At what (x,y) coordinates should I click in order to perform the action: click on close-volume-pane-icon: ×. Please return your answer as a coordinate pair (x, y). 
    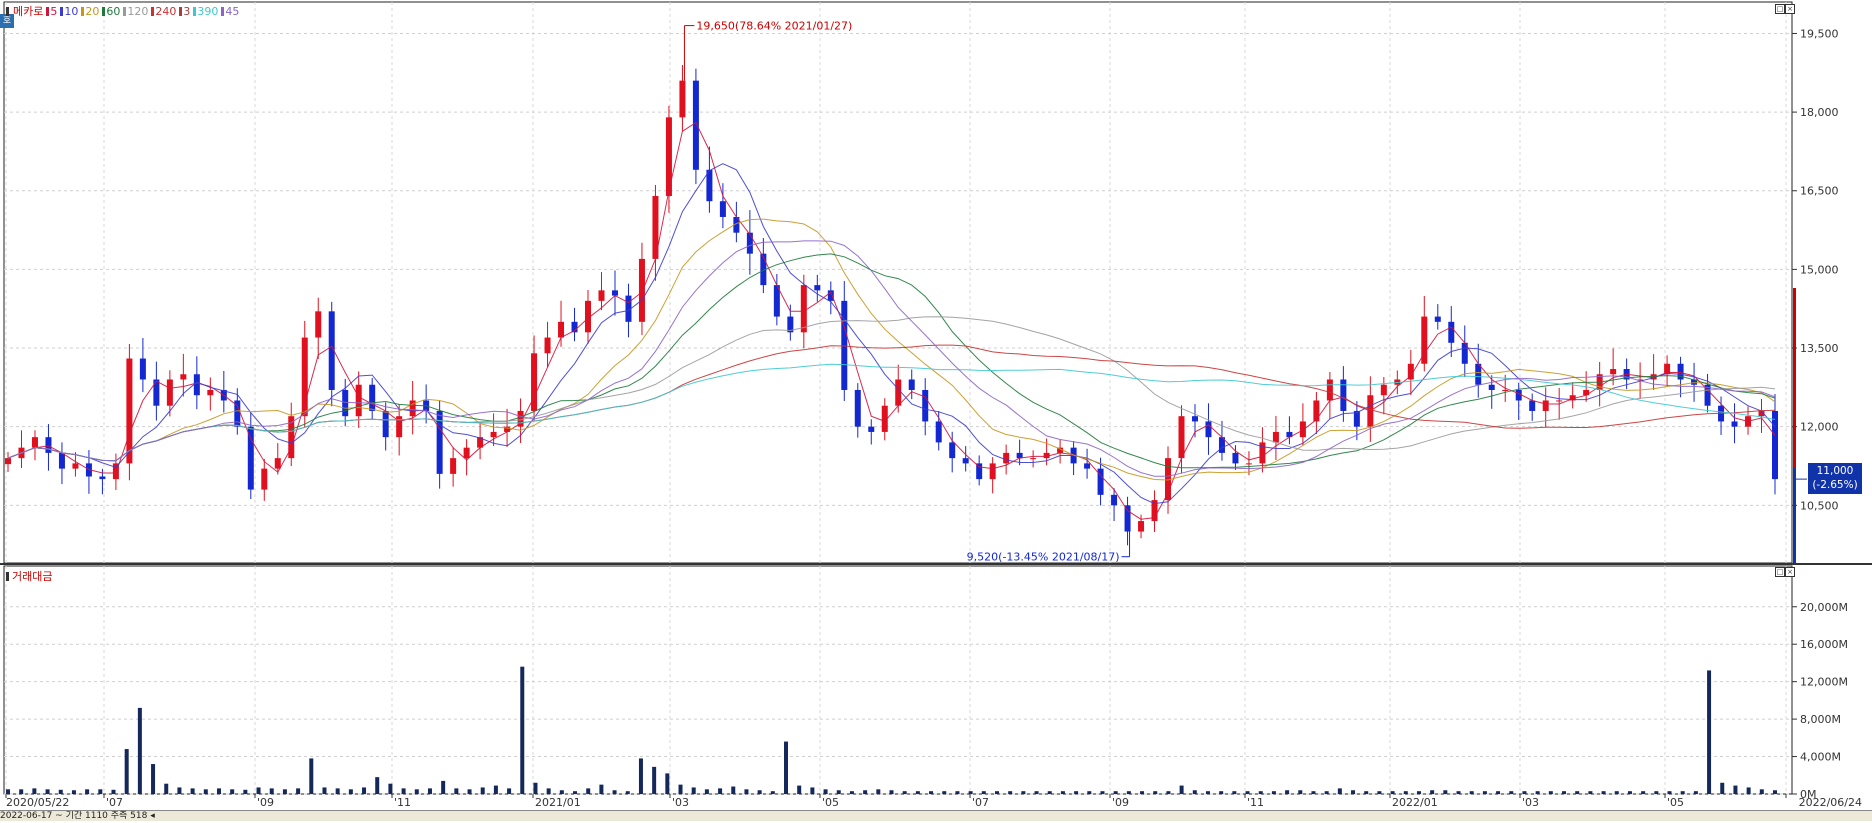
    Looking at the image, I should click on (1790, 572).